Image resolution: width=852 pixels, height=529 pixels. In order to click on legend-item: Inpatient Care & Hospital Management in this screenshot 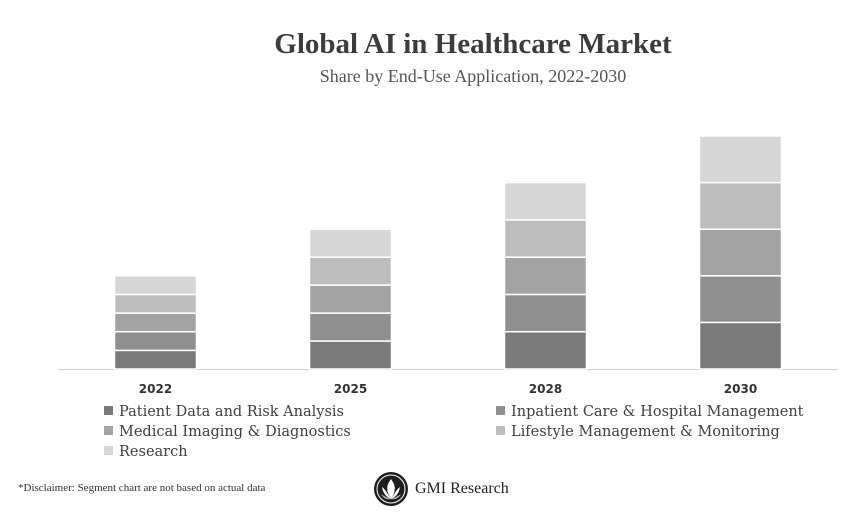, I will do `click(649, 412)`.